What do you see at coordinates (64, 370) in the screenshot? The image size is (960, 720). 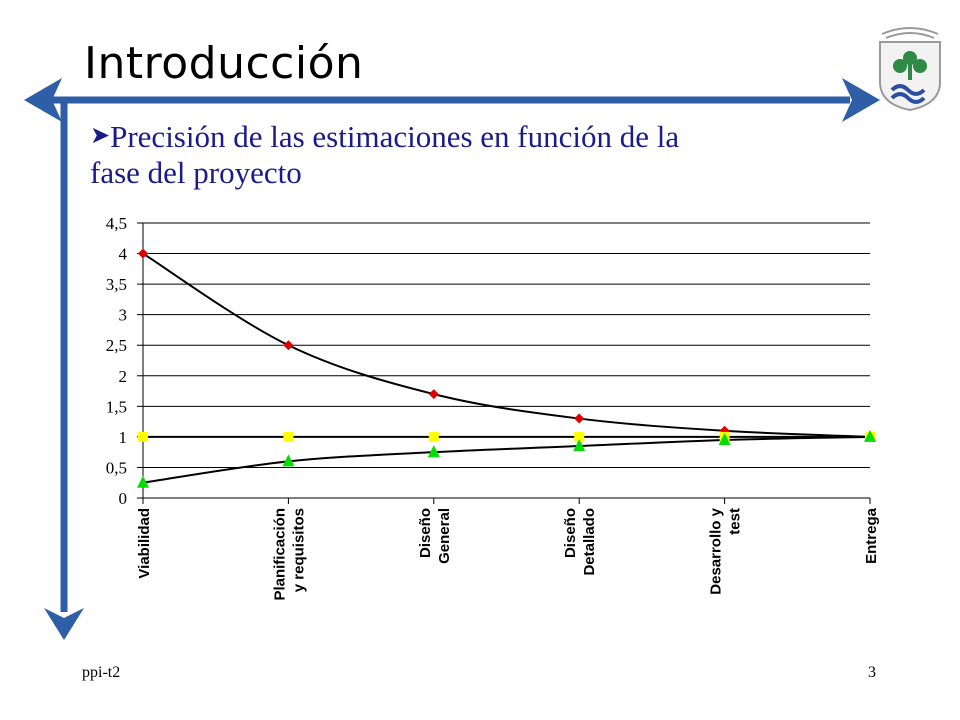 I see `vertical-arrow` at bounding box center [64, 370].